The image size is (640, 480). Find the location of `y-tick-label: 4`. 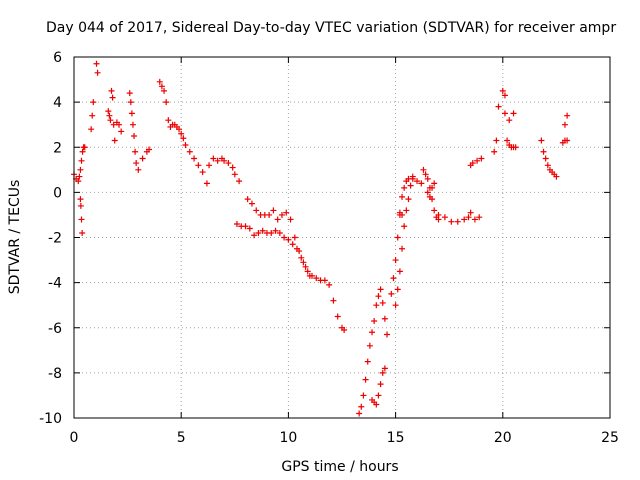

y-tick-label: 4 is located at coordinates (57, 103).